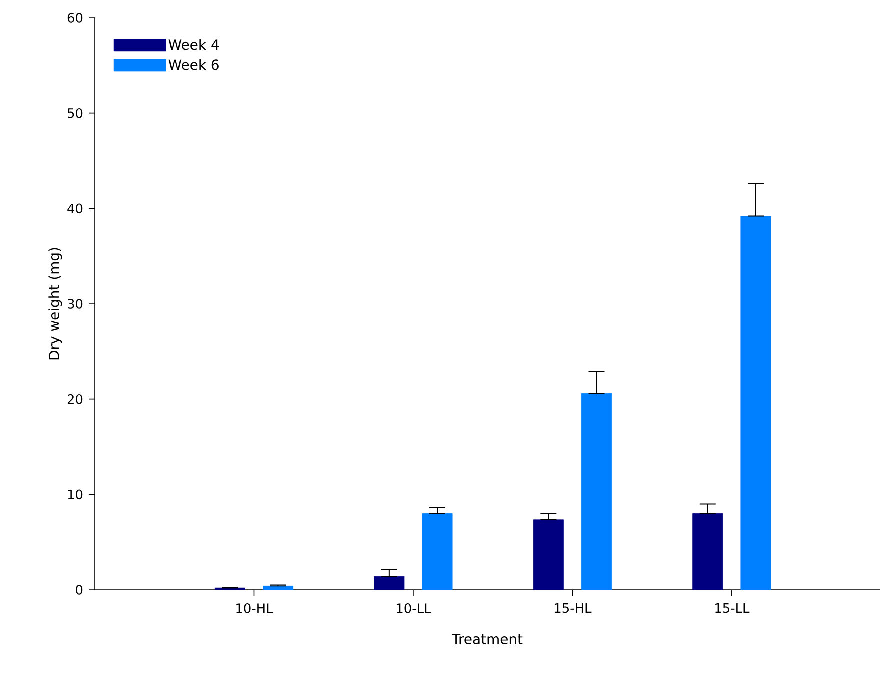 This screenshot has height=682, width=880. What do you see at coordinates (487, 639) in the screenshot?
I see `x-axis-title: Treatment` at bounding box center [487, 639].